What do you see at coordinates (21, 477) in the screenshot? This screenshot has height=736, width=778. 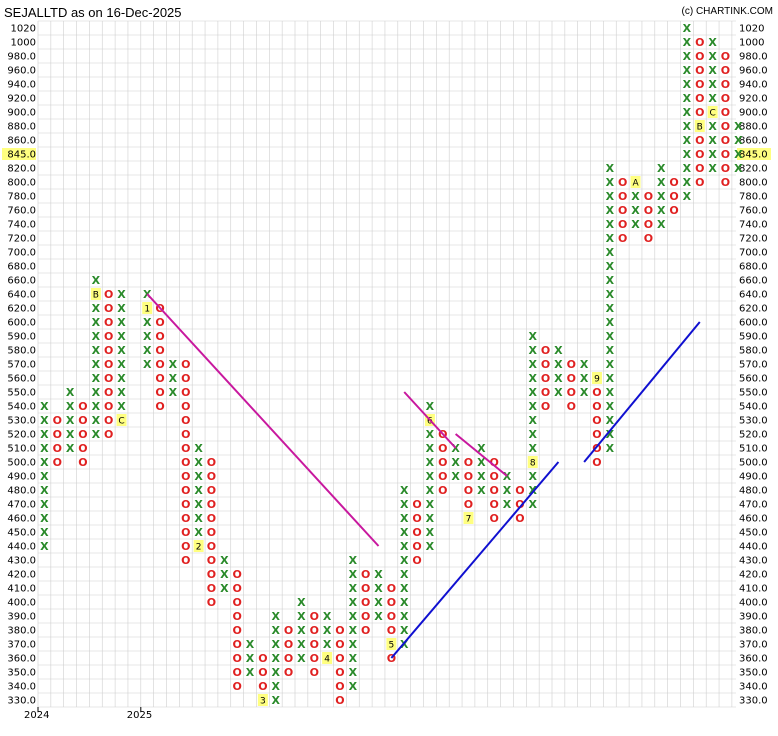 I see `y-tick-label: 490.0` at bounding box center [21, 477].